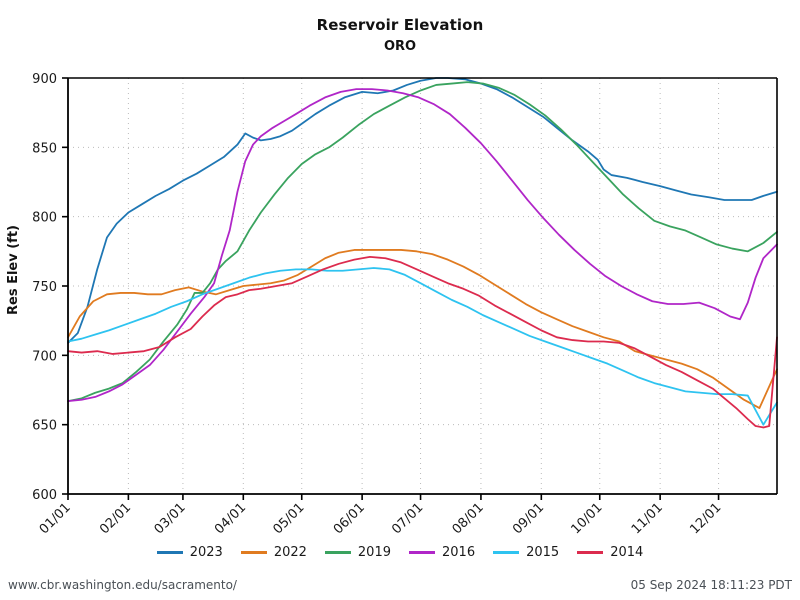  I want to click on x-tick-label: 02/01, so click(115, 518).